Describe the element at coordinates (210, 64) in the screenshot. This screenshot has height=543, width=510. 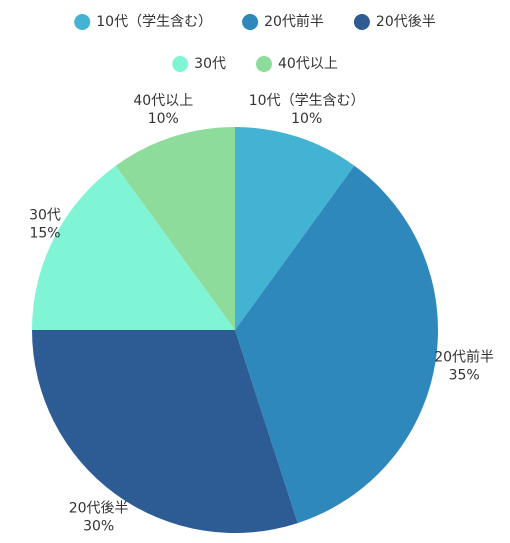
I see `legend-label: 30代` at that location.